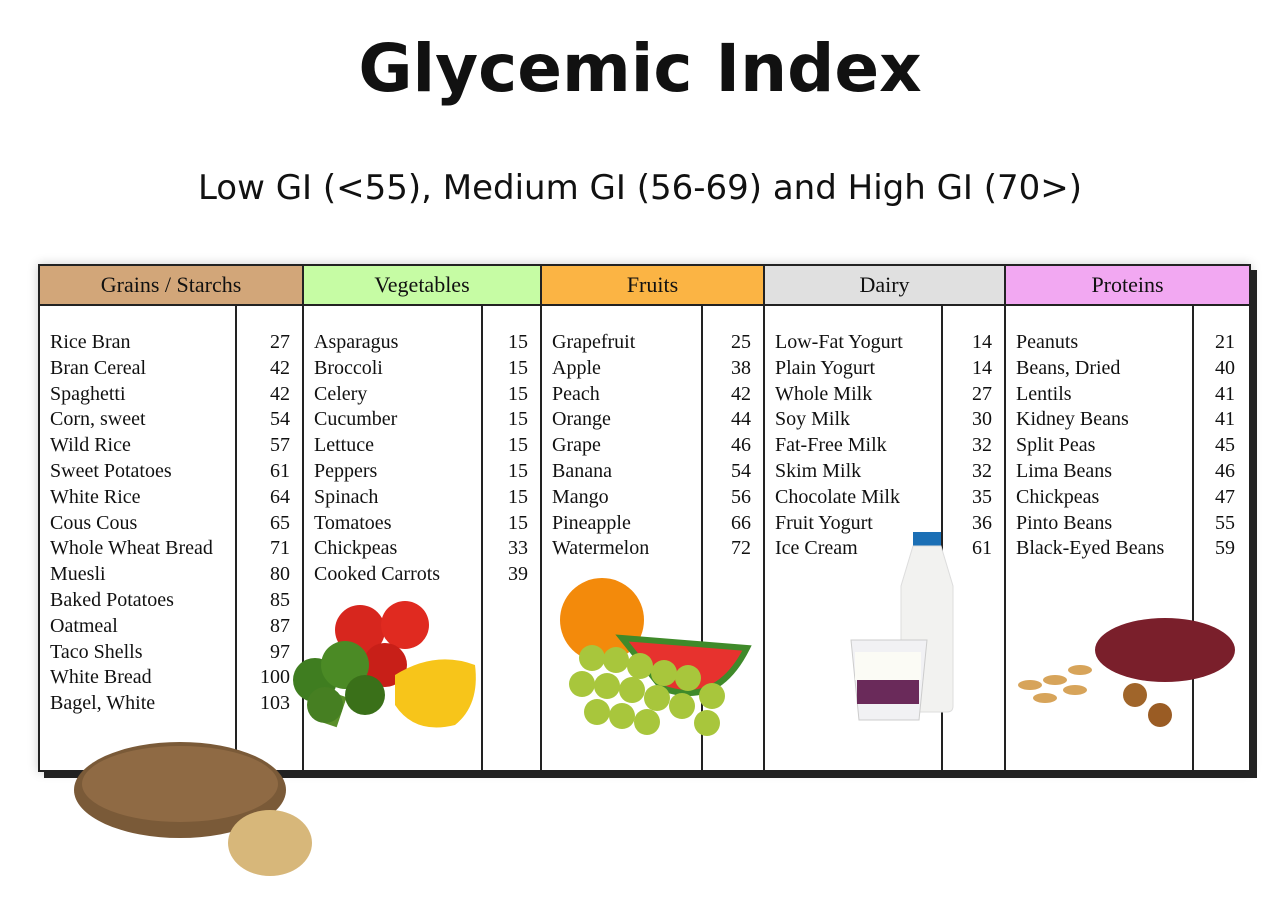 The width and height of the screenshot is (1280, 904). What do you see at coordinates (837, 496) in the screenshot?
I see `food-name: Chocolate Milk` at bounding box center [837, 496].